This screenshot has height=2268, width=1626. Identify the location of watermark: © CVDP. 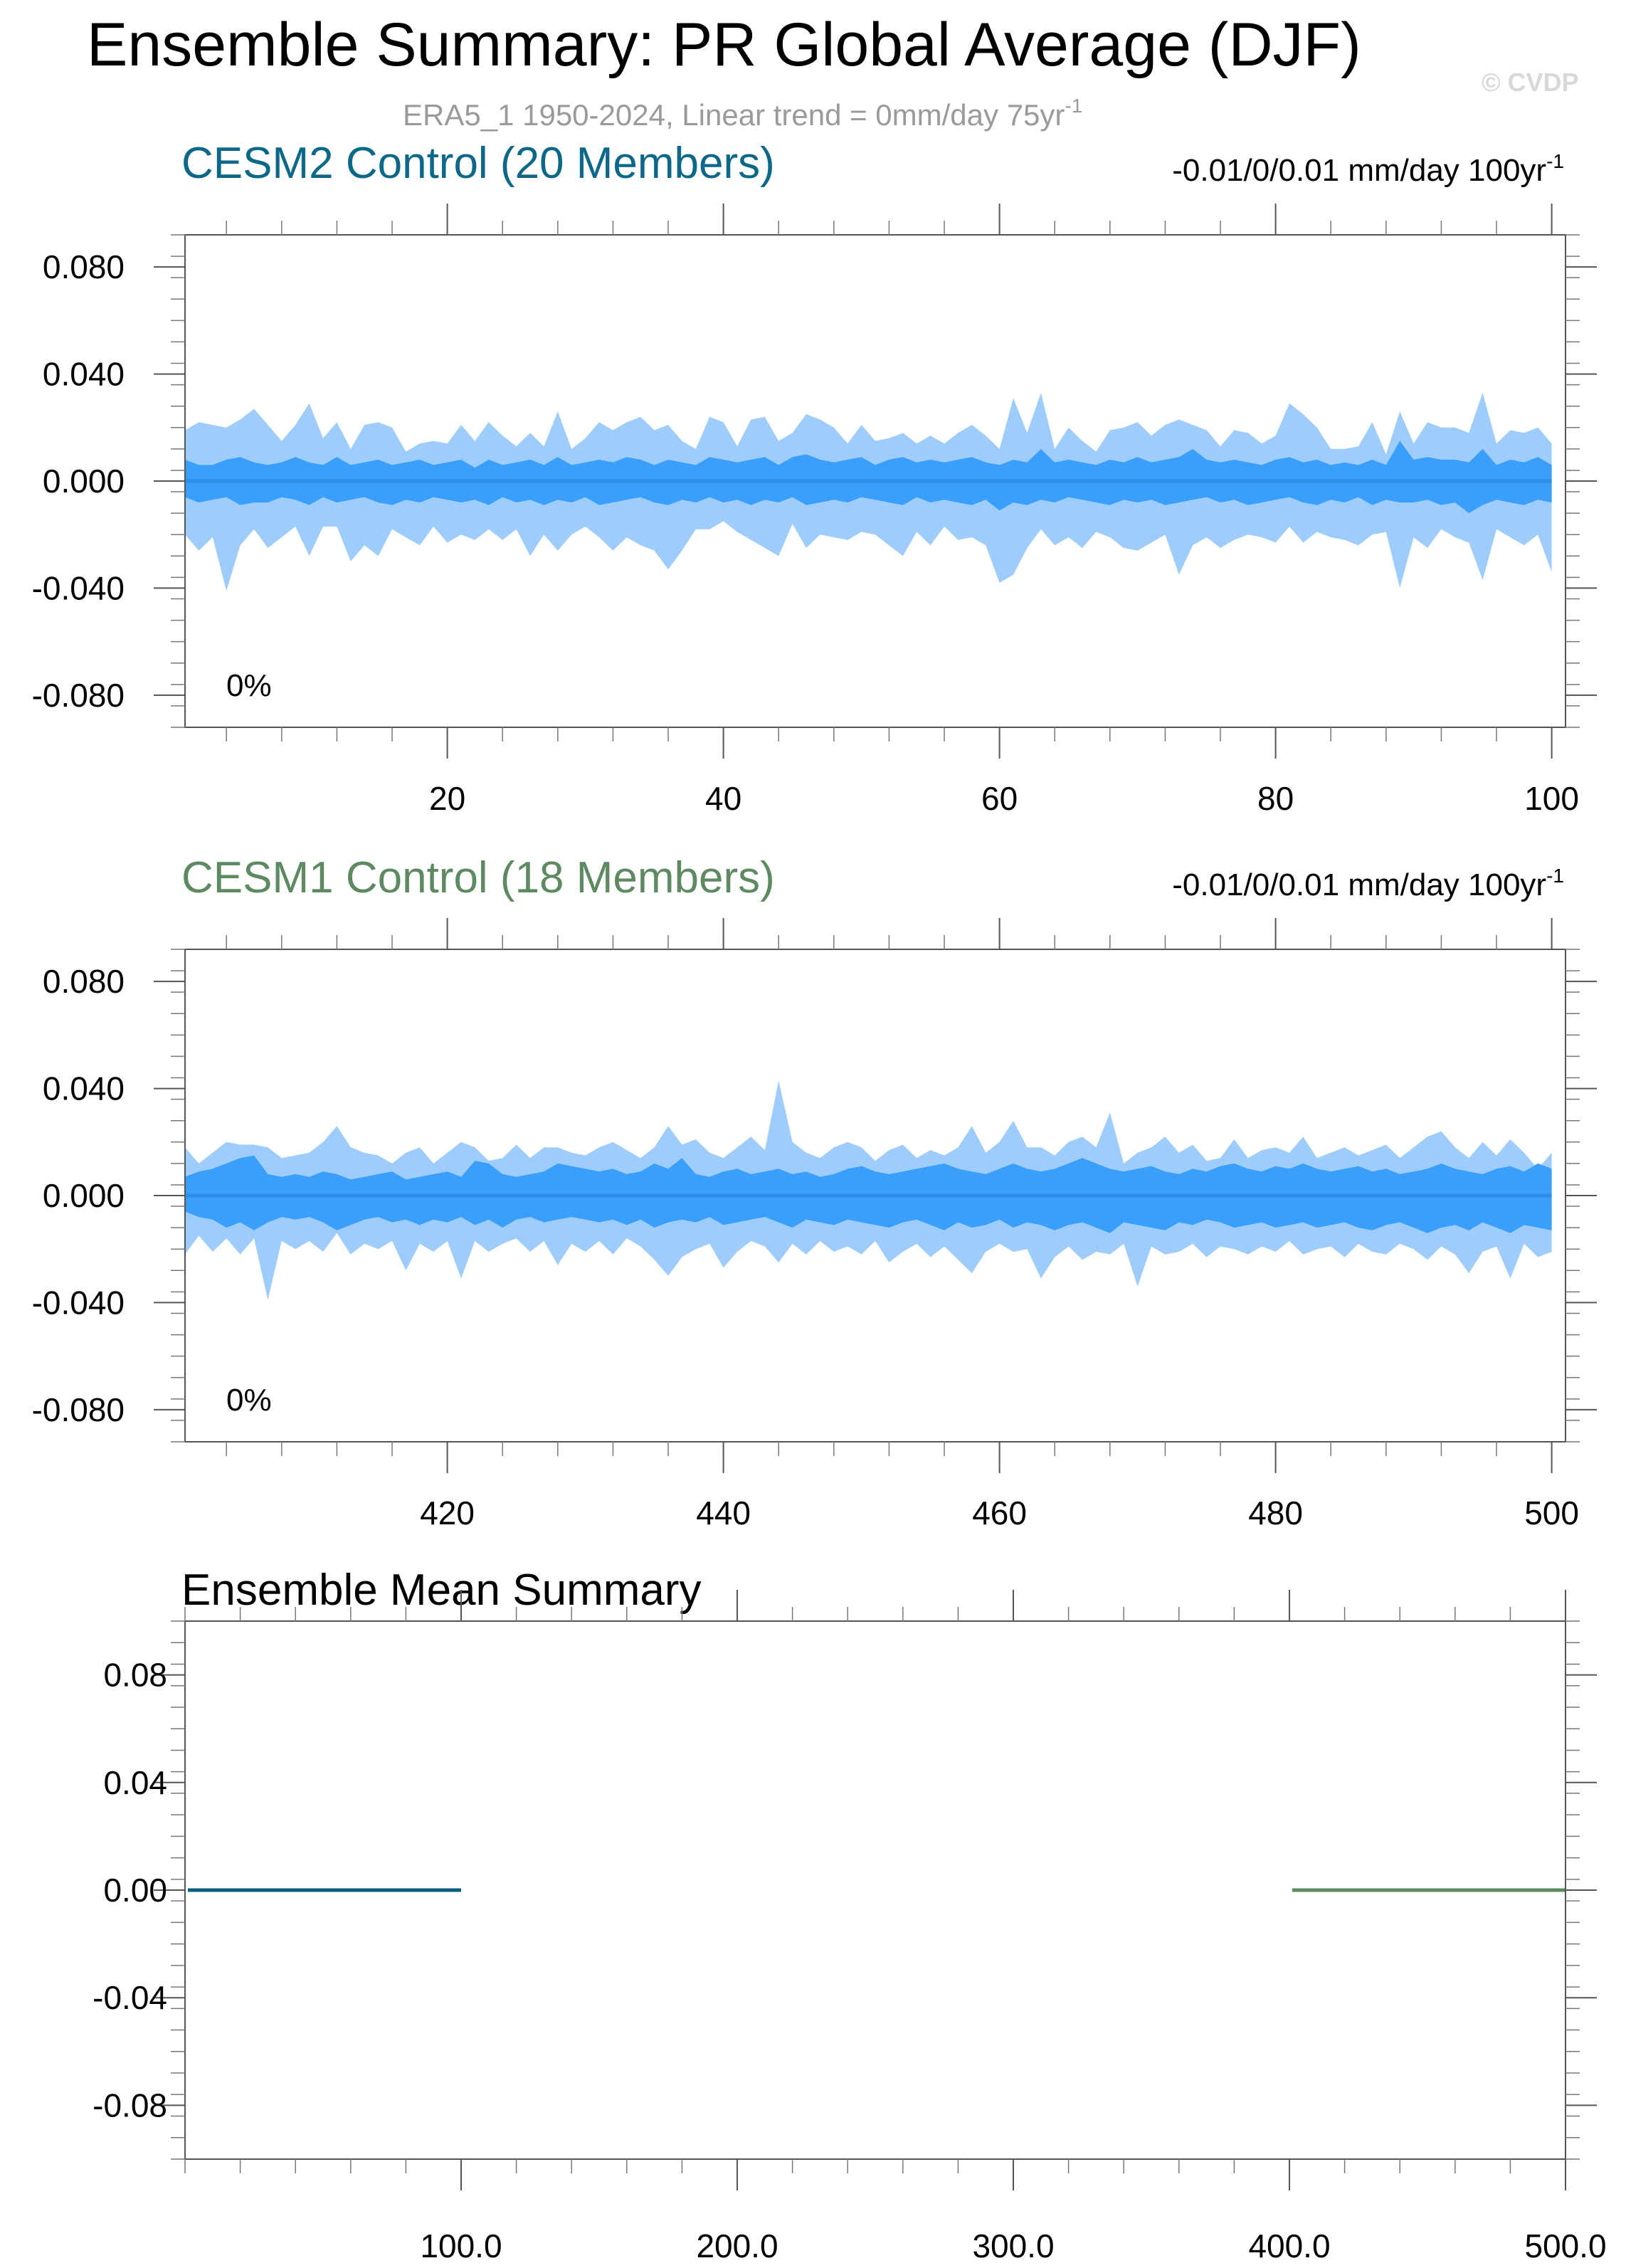
(1530, 82).